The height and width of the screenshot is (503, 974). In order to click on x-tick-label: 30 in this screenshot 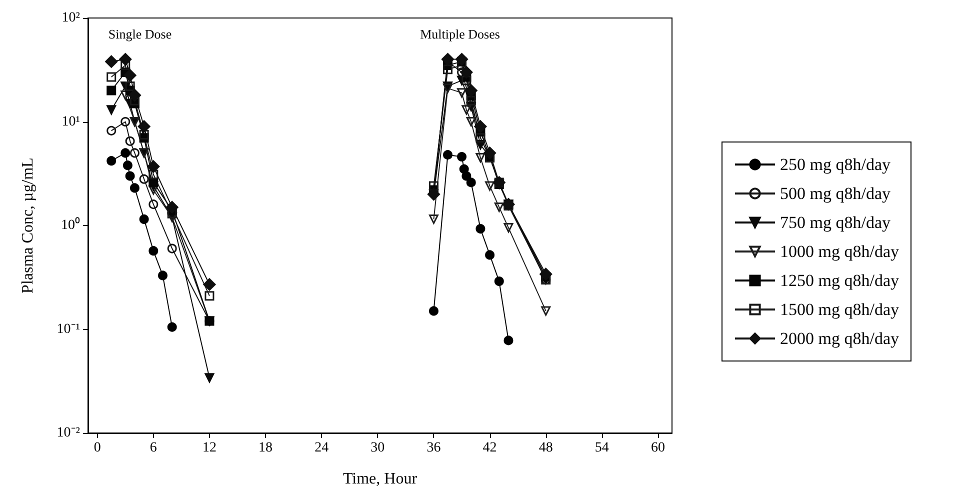, I will do `click(377, 448)`.